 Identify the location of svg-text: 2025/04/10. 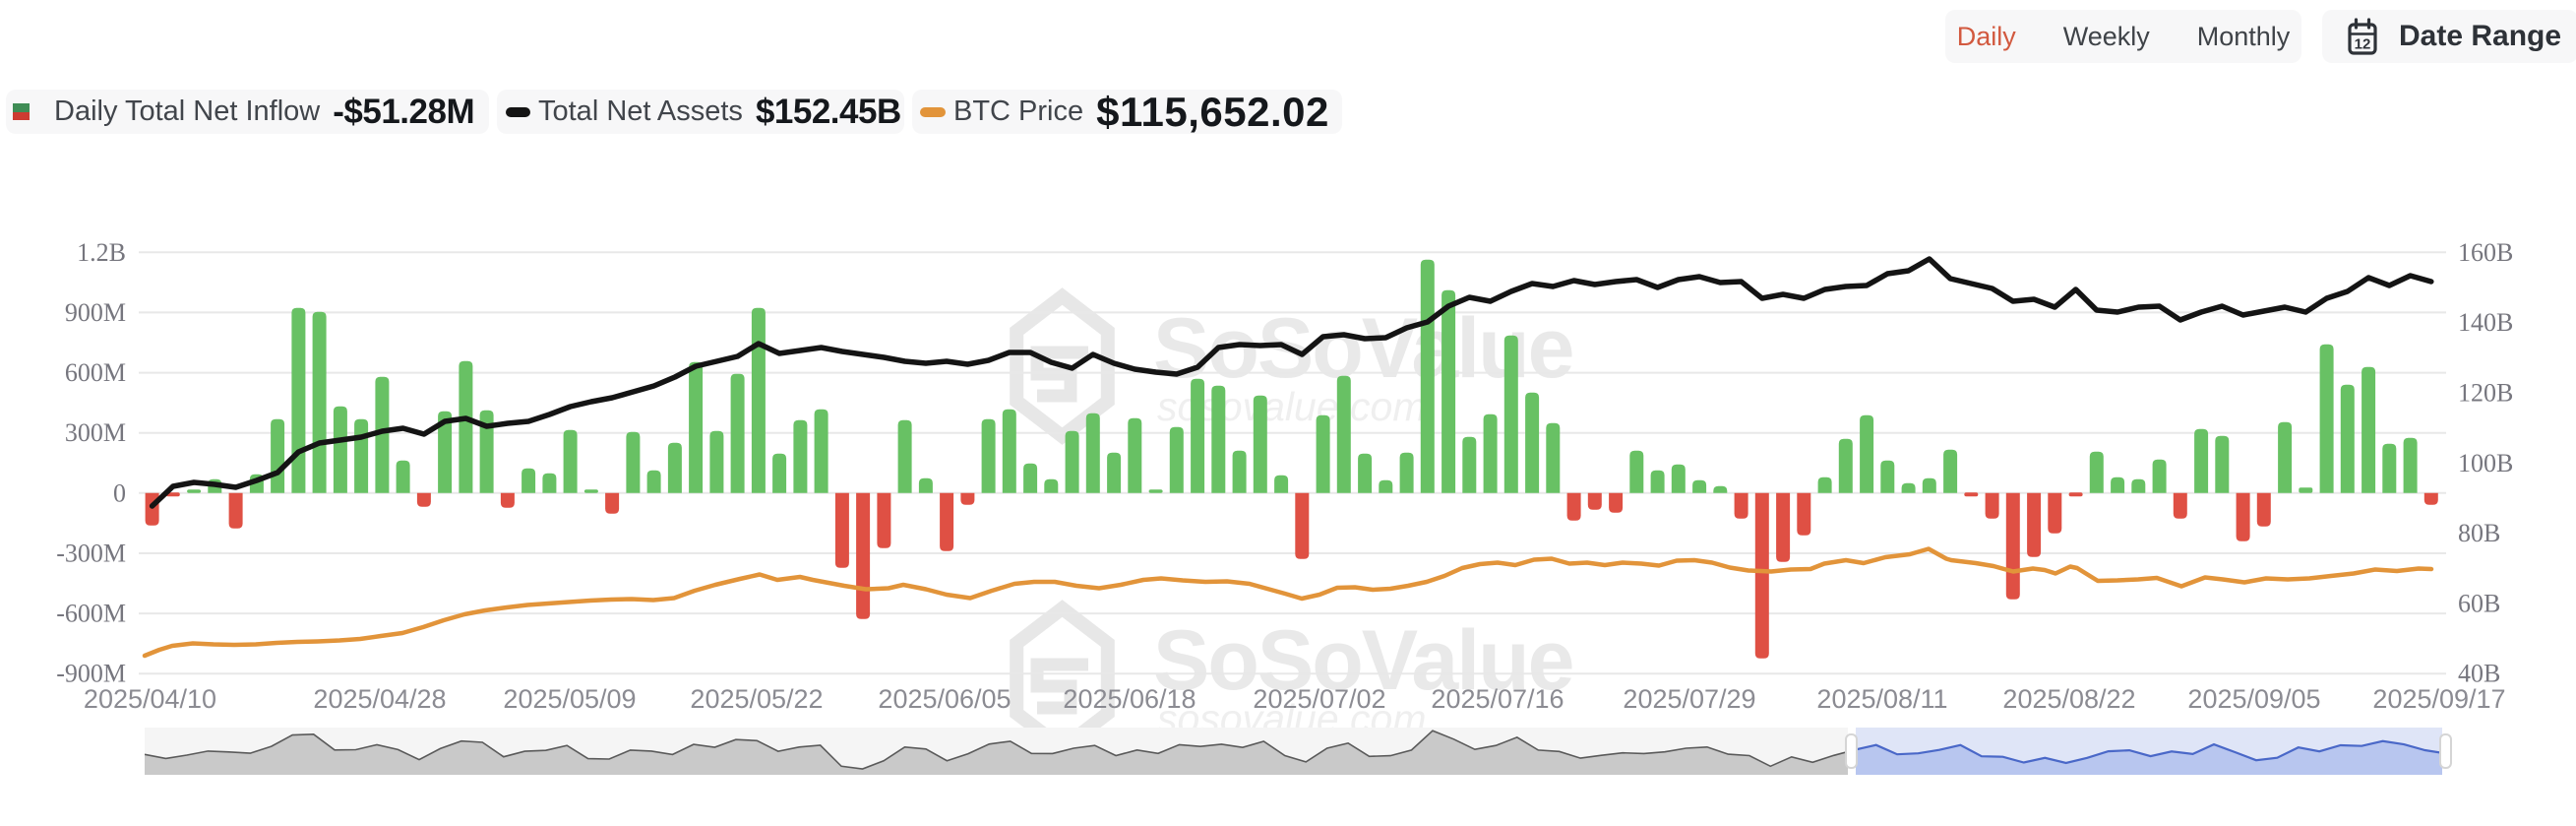
(150, 699).